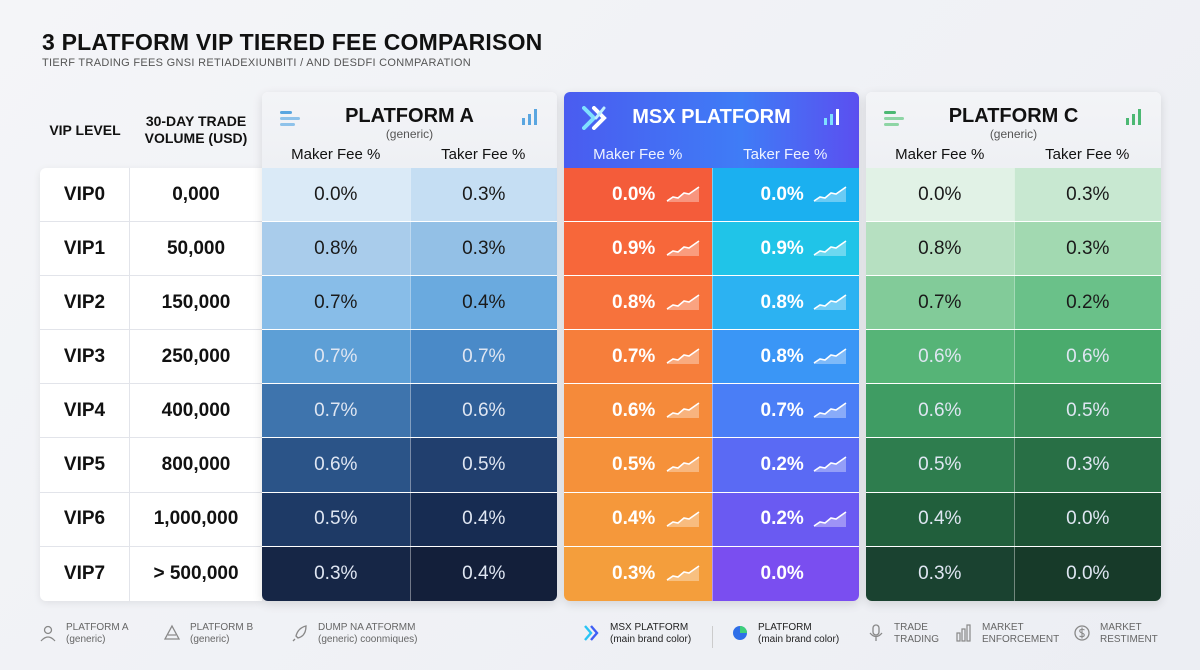  I want to click on platform-a-name: PLATFORM A, so click(409, 116).